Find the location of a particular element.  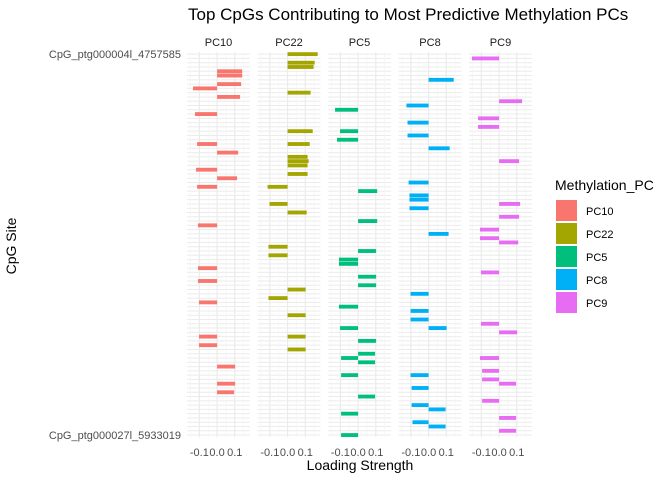

facet-panel-pc22: -0.1 0.0 0.1 PC22 is located at coordinates (289, 248).